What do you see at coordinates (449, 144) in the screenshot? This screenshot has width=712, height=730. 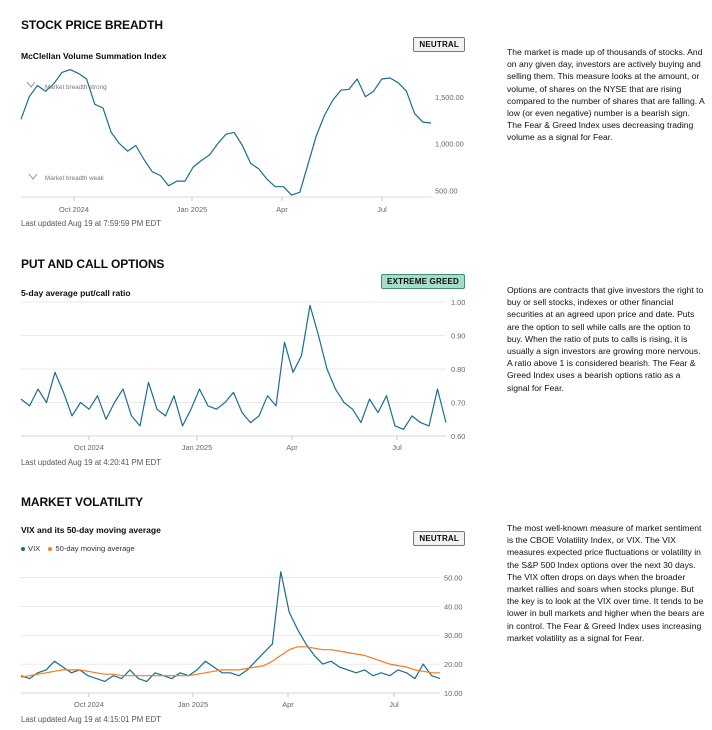 I see `y-tick-label: 1,000.00` at bounding box center [449, 144].